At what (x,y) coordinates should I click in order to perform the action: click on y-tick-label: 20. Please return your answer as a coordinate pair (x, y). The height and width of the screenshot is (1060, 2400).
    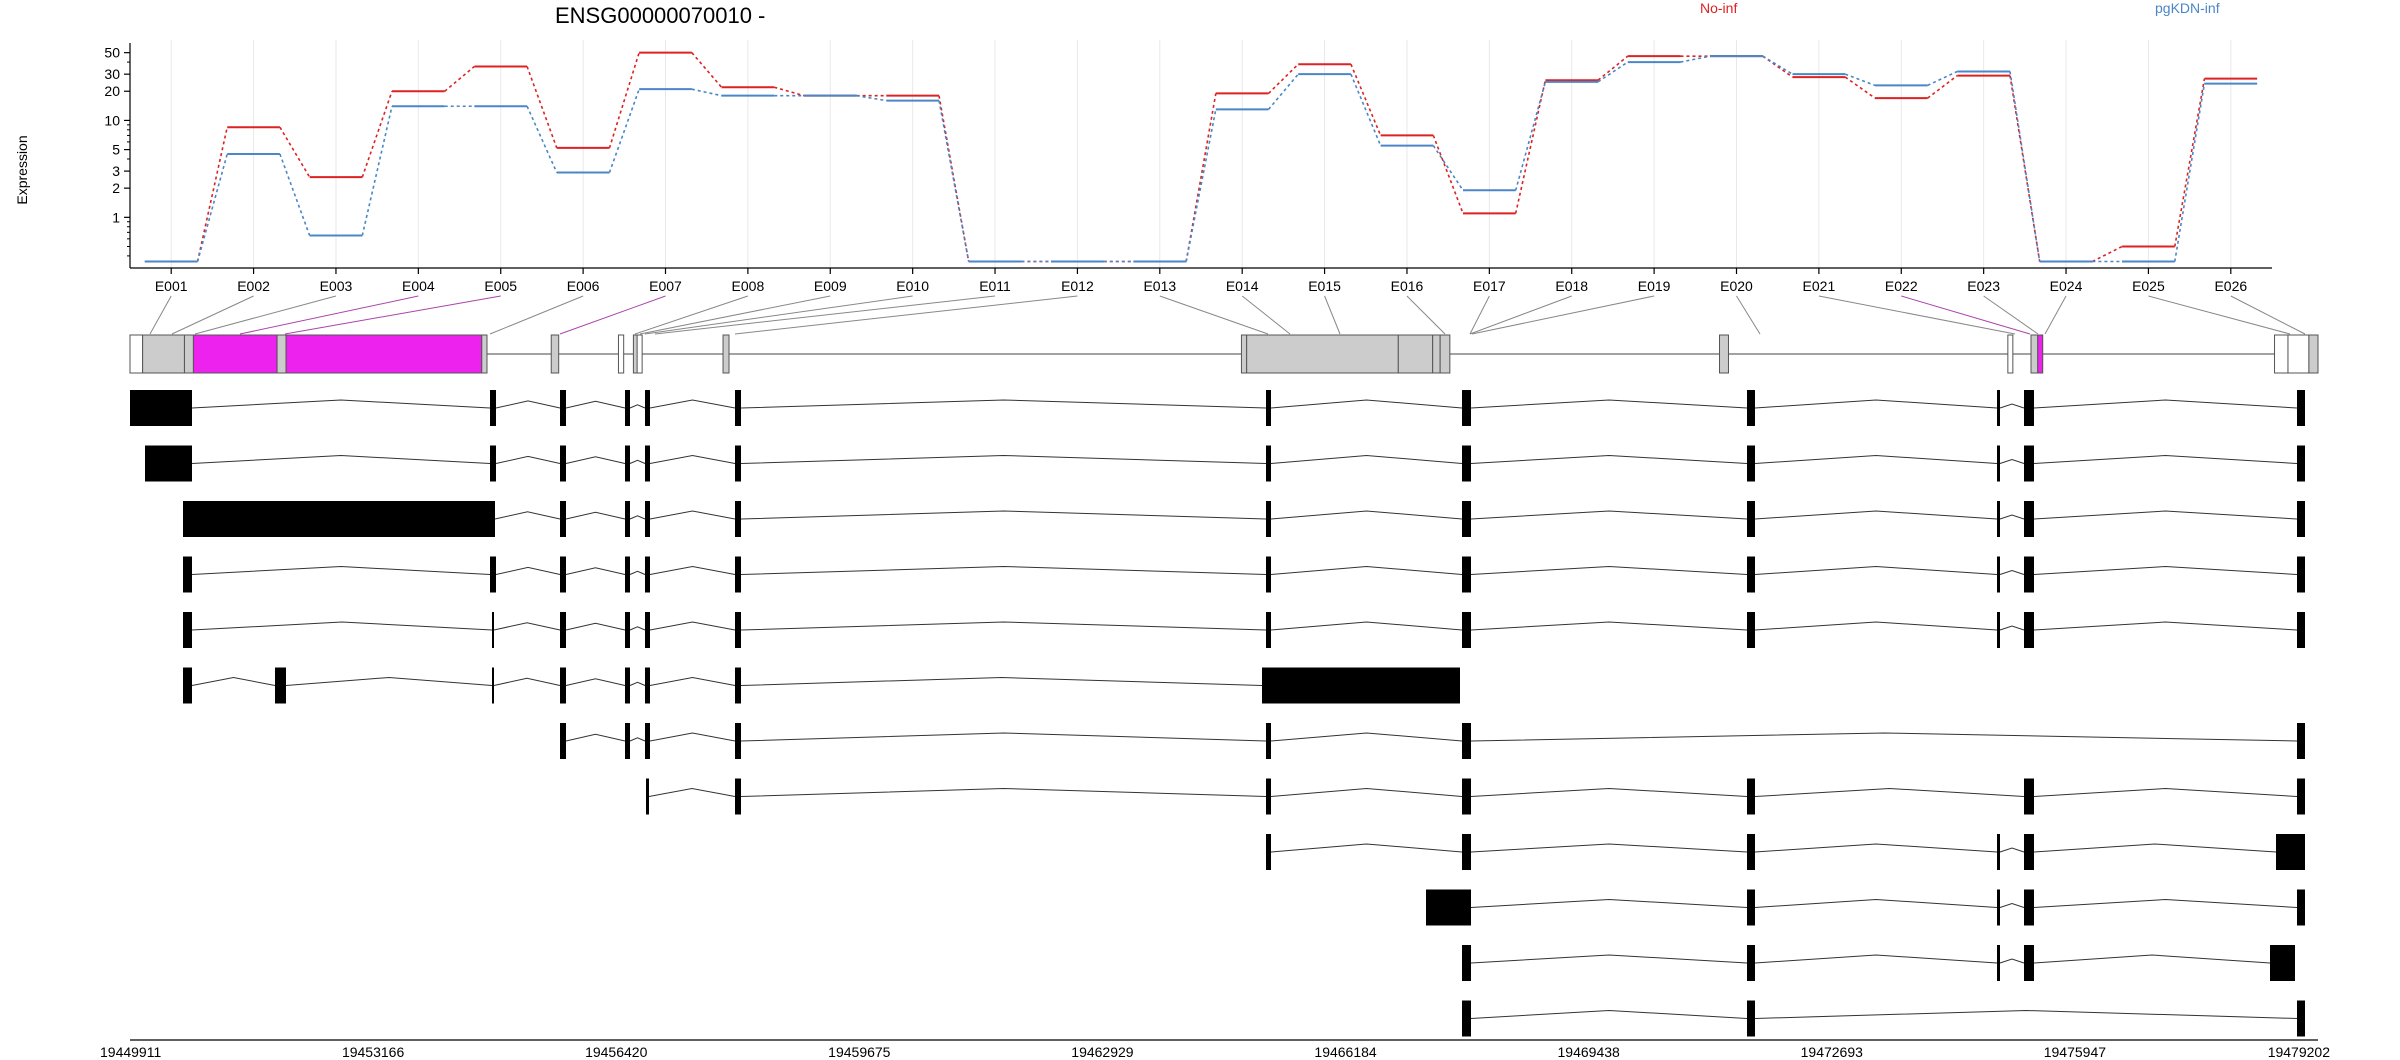
    Looking at the image, I should click on (112, 91).